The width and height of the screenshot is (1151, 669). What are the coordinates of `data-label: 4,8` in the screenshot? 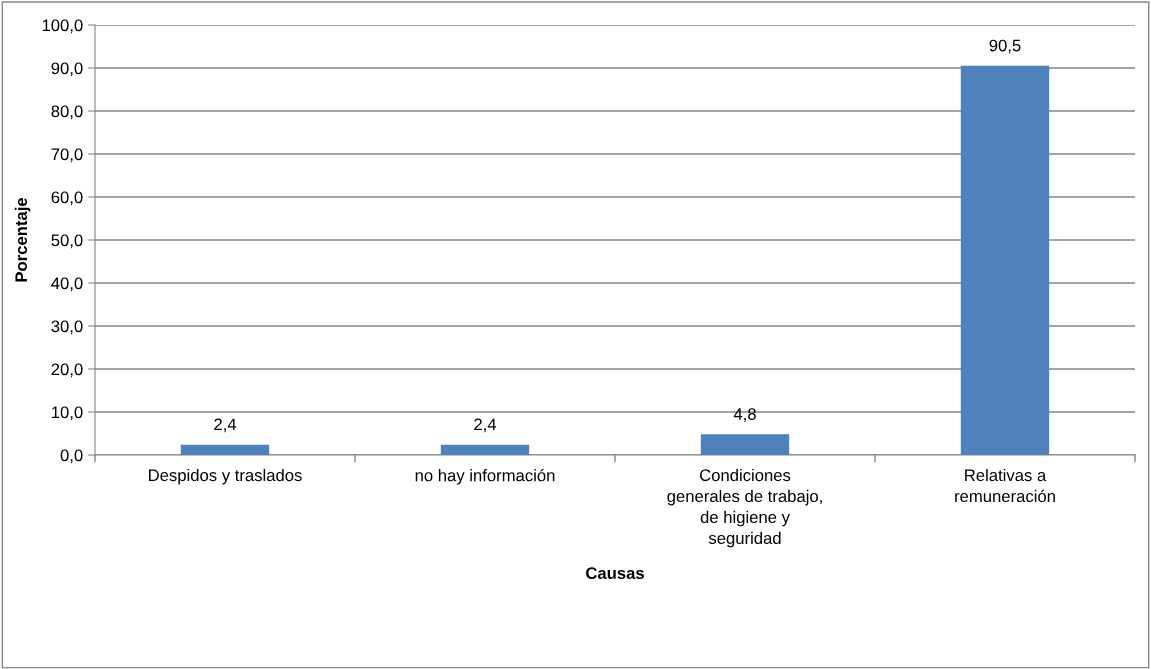 It's located at (744, 415).